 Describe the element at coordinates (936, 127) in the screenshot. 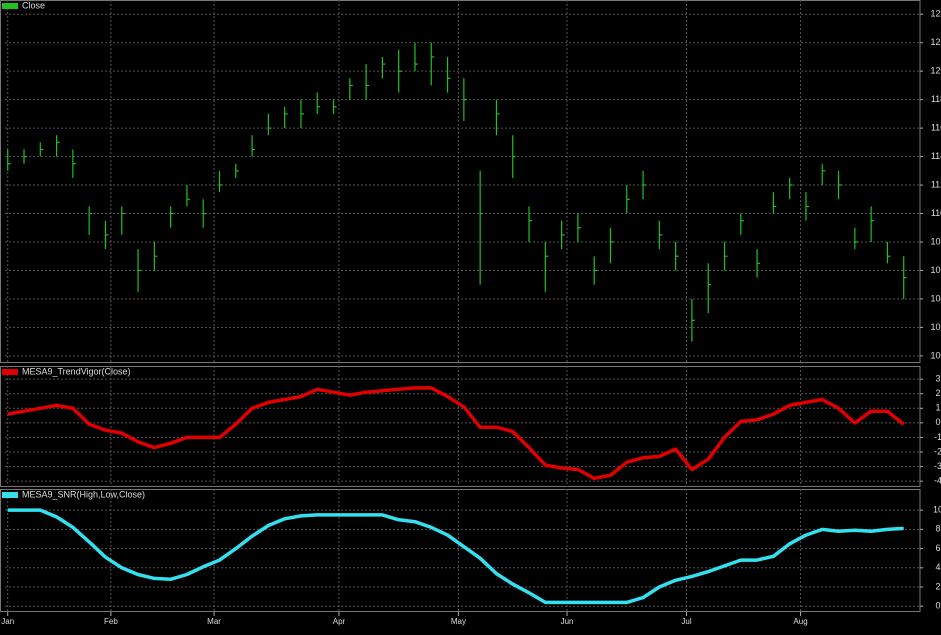

I see `y-tick-label: 116` at that location.